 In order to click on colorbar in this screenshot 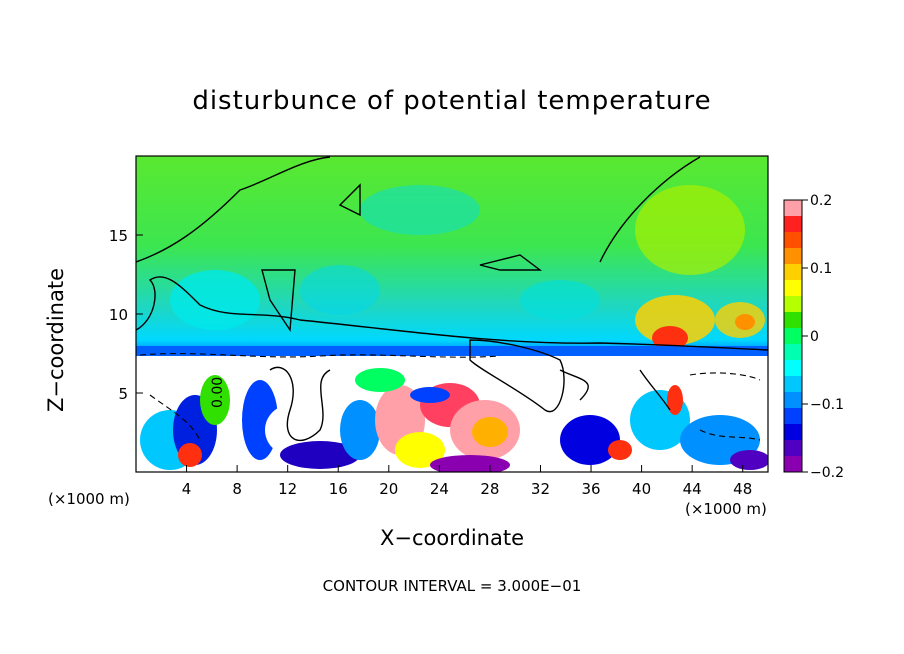, I will do `click(793, 336)`.